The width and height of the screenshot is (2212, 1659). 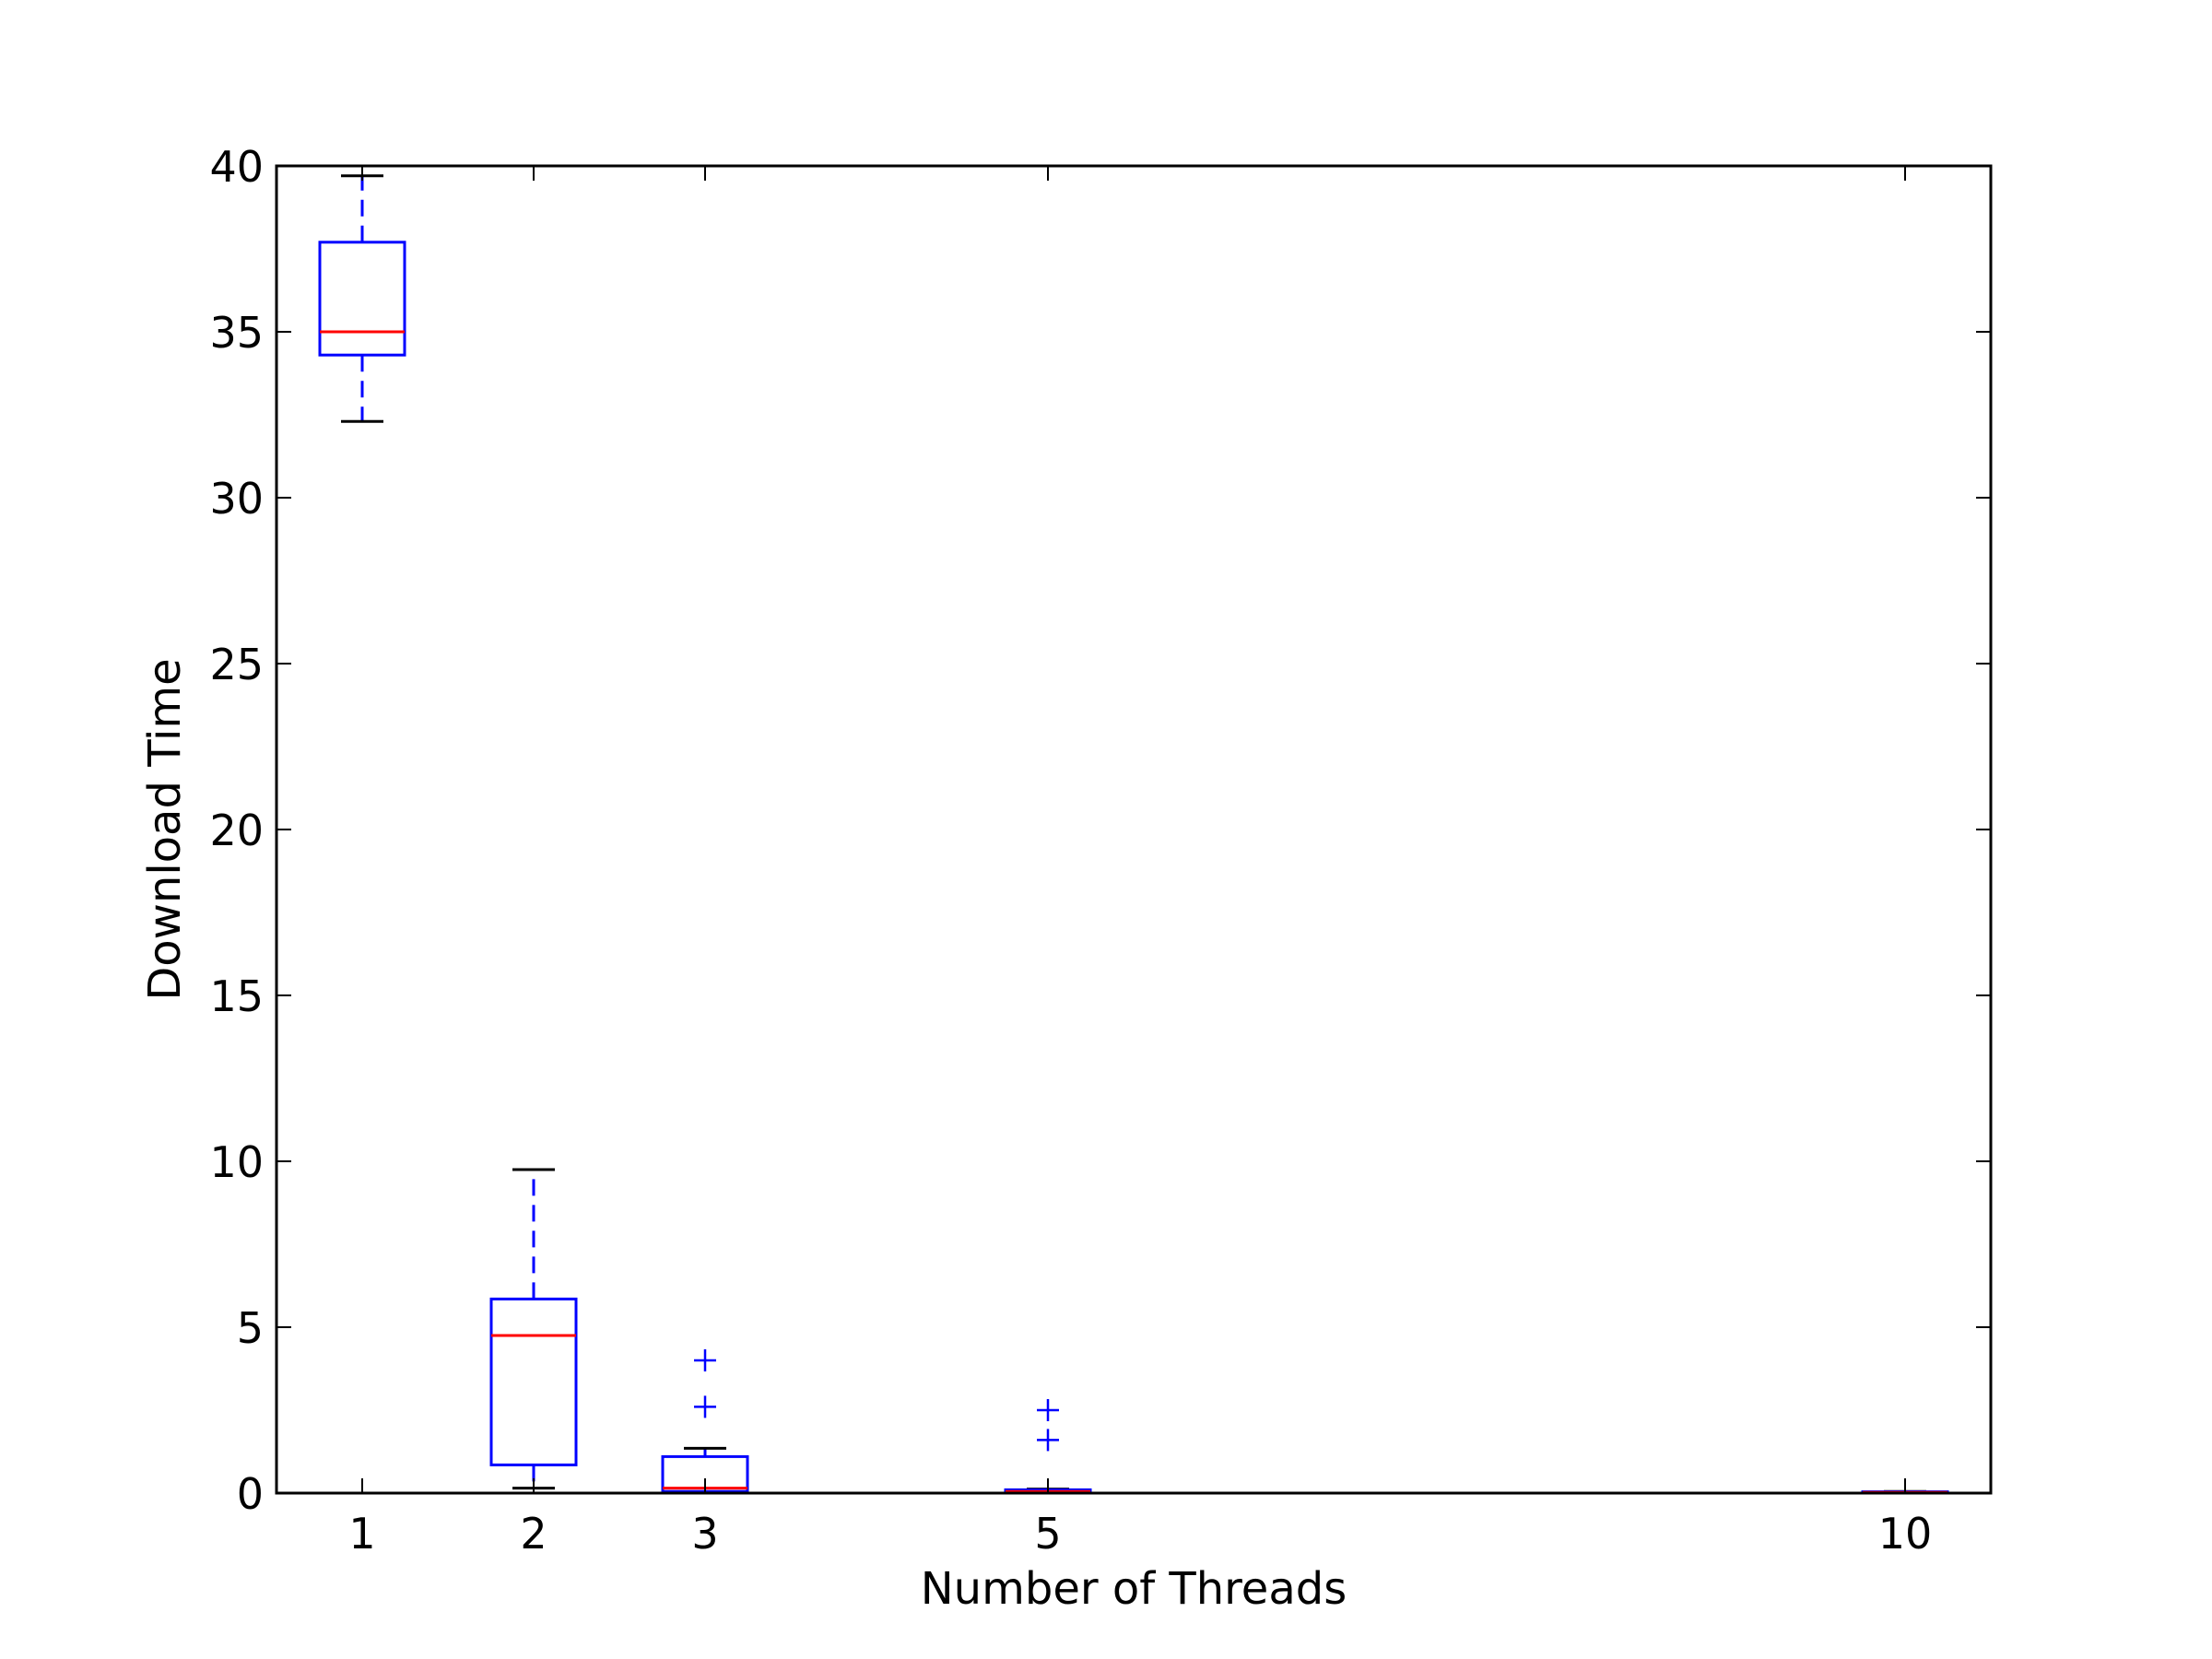 I want to click on x-tick-label: 3, so click(x=704, y=1534).